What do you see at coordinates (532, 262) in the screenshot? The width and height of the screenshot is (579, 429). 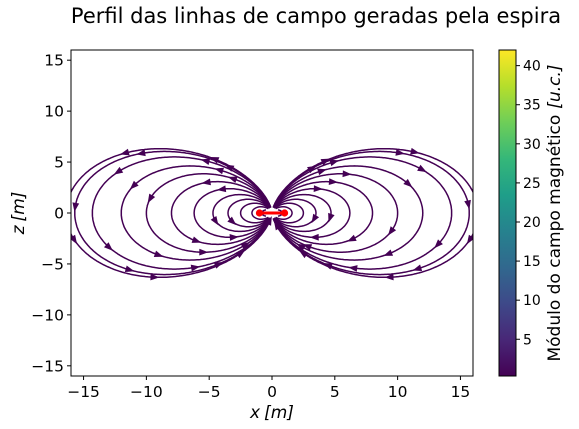 I see `colorbar-tick-label: 15` at bounding box center [532, 262].